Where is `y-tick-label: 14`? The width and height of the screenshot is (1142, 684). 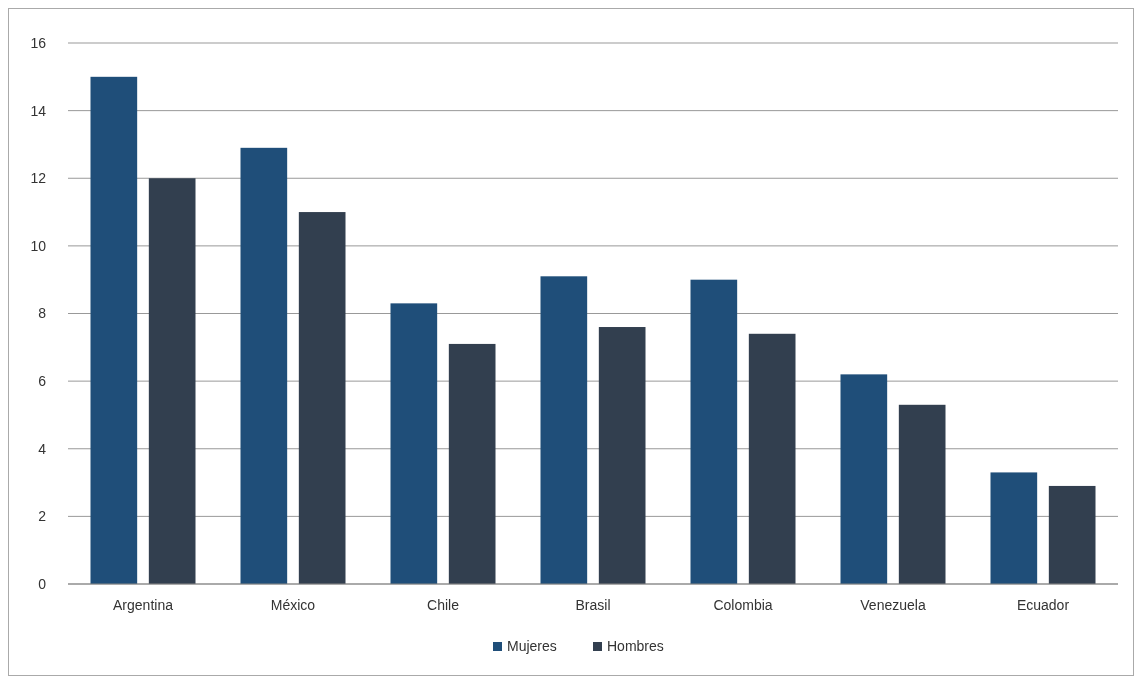 y-tick-label: 14 is located at coordinates (38, 110).